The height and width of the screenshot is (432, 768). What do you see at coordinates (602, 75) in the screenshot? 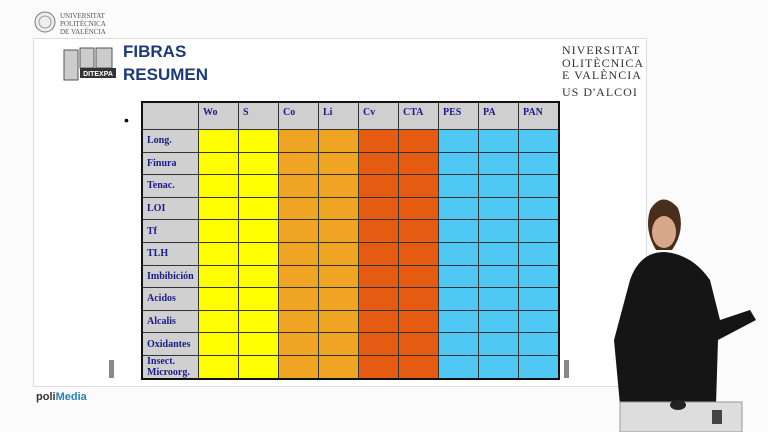
I see `line: E VALÈNCIA` at bounding box center [602, 75].